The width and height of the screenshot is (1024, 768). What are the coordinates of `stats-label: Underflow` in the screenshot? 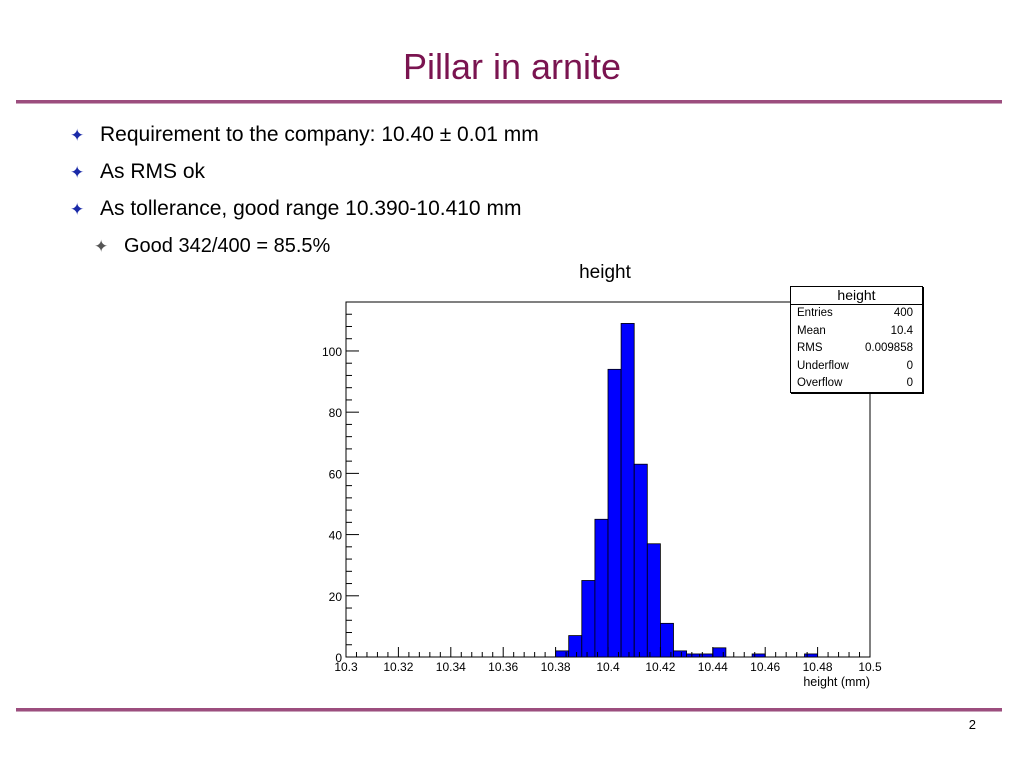 It's located at (823, 365).